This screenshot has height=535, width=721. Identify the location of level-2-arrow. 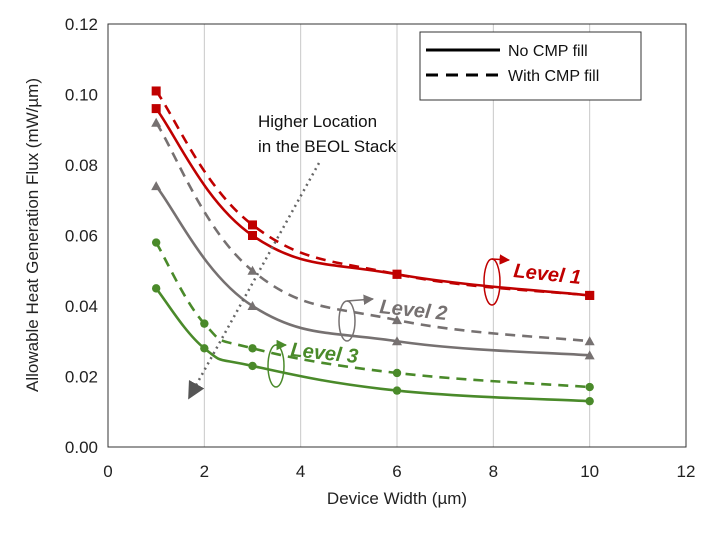
(360, 299).